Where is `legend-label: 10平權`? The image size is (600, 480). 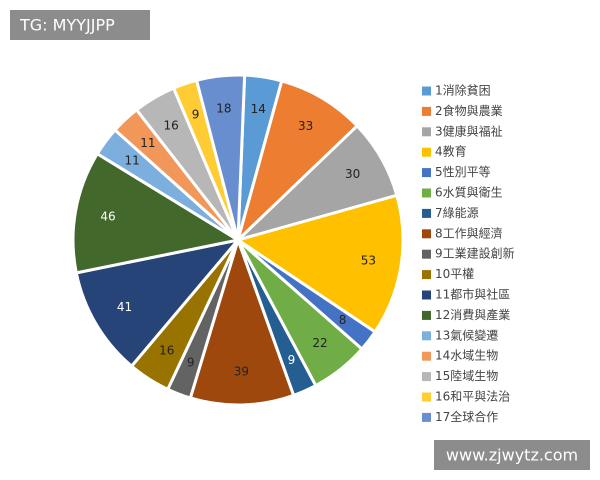 legend-label: 10平權 is located at coordinates (454, 274).